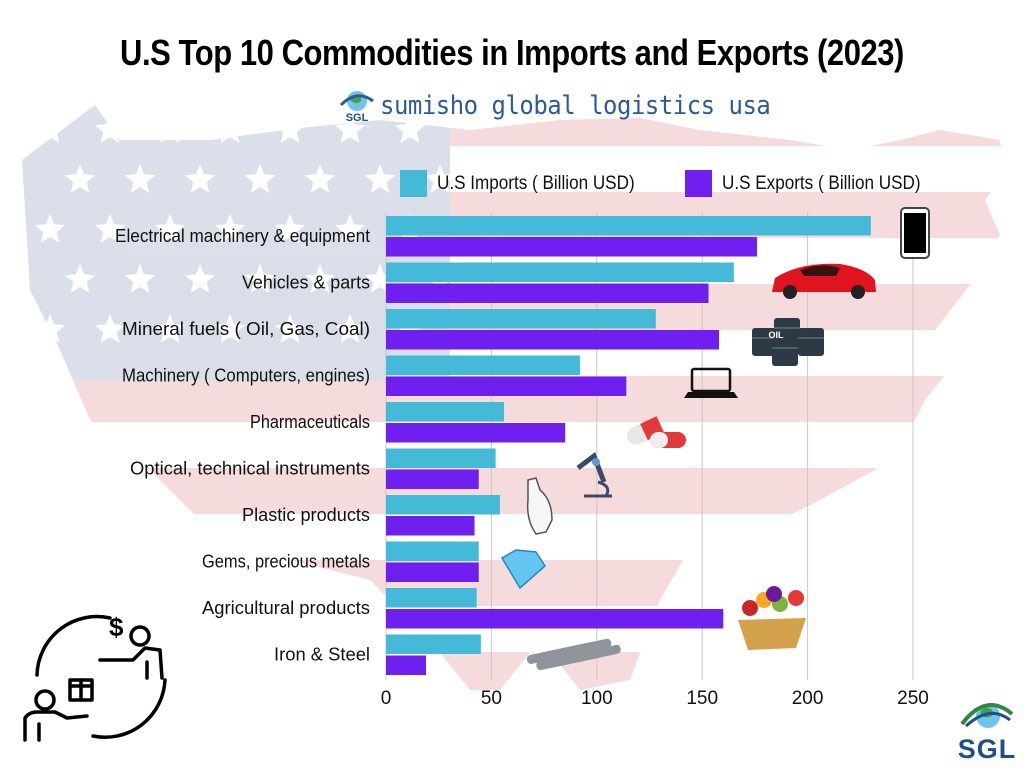 The height and width of the screenshot is (768, 1024). What do you see at coordinates (286, 607) in the screenshot?
I see `category-label: Agricultural products` at bounding box center [286, 607].